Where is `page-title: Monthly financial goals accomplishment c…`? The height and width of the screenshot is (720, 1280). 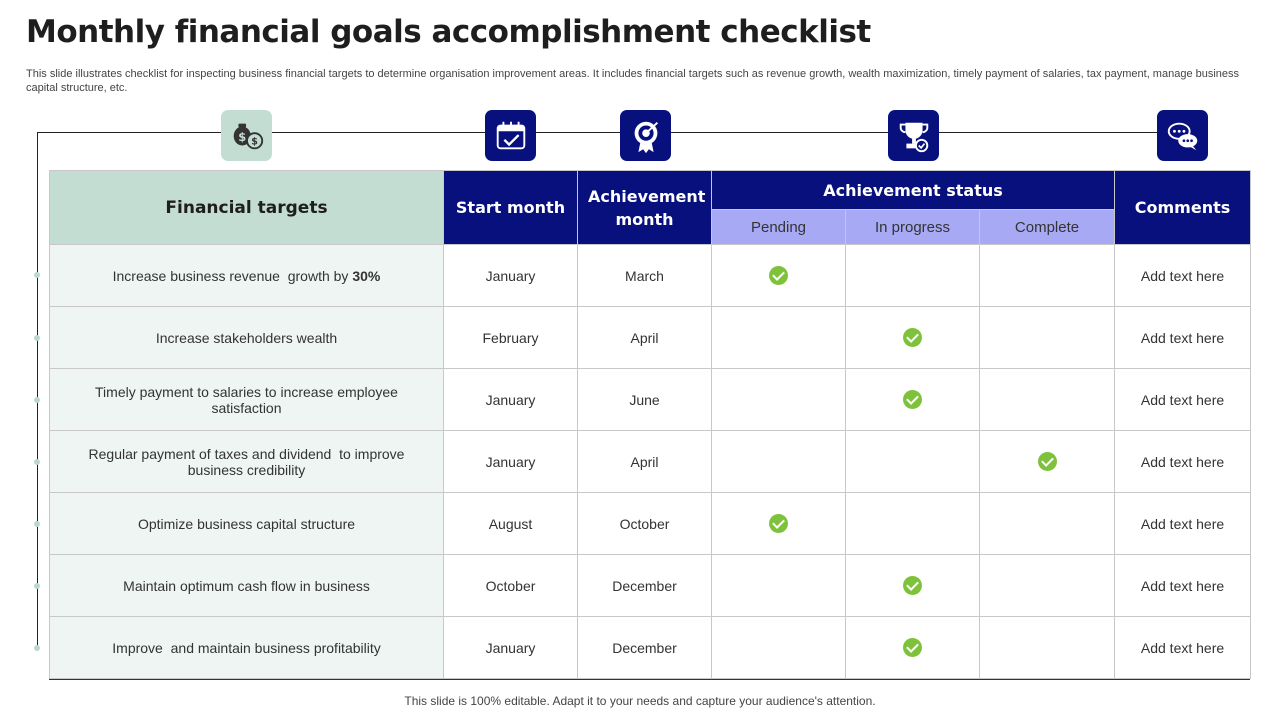 page-title: Monthly financial goals accomplishment c… is located at coordinates (448, 32).